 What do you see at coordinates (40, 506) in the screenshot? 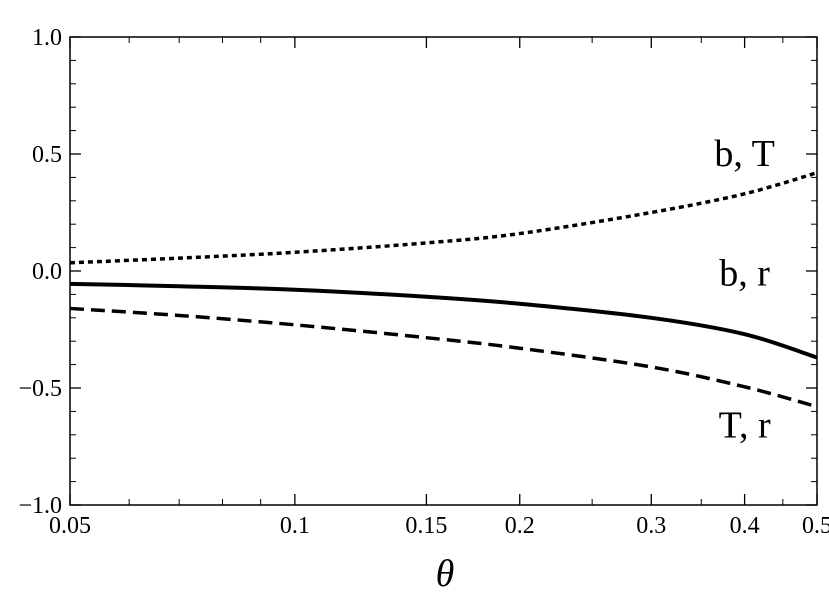
I see `y-tick-label: −1.0` at bounding box center [40, 506].